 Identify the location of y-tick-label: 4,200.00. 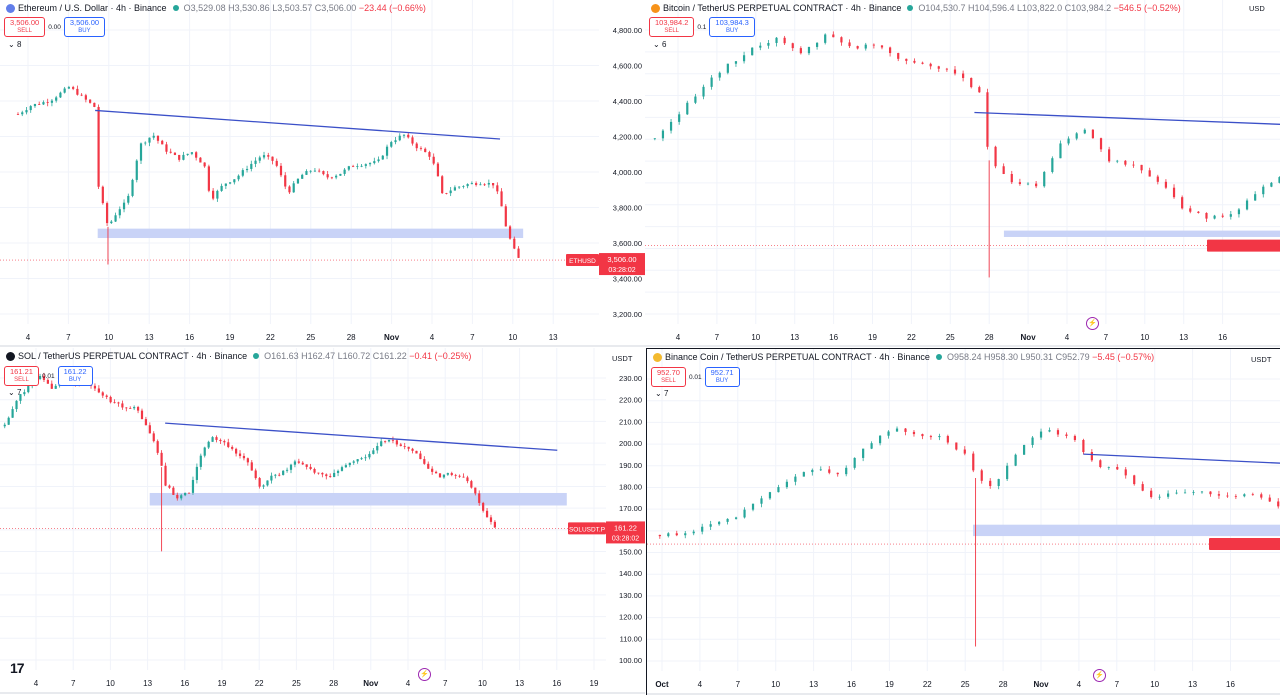
(627, 137).